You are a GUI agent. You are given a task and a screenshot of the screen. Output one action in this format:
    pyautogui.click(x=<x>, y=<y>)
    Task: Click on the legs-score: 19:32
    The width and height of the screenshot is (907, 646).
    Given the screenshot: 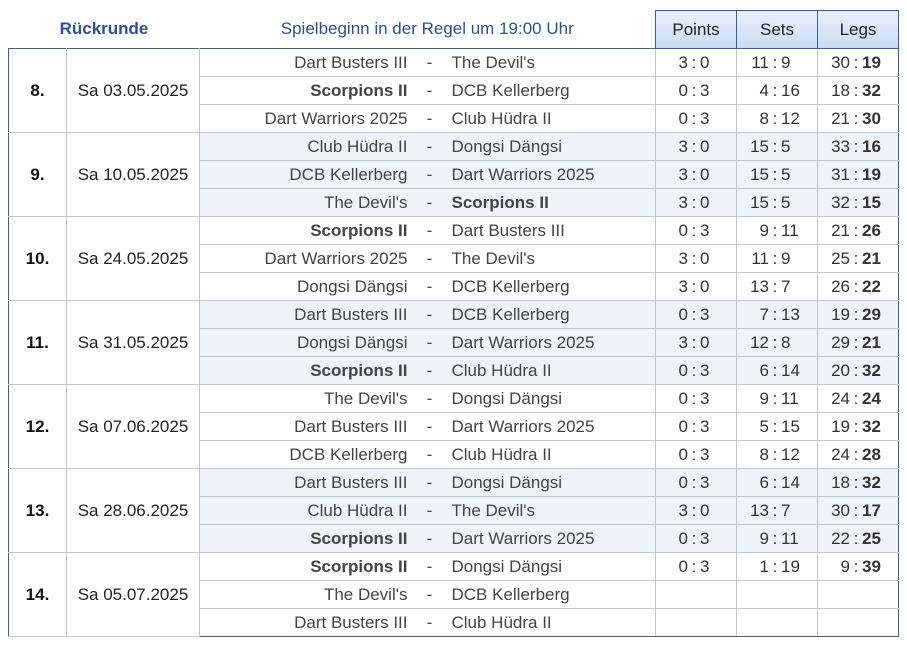 What is the action you would take?
    pyautogui.click(x=858, y=426)
    